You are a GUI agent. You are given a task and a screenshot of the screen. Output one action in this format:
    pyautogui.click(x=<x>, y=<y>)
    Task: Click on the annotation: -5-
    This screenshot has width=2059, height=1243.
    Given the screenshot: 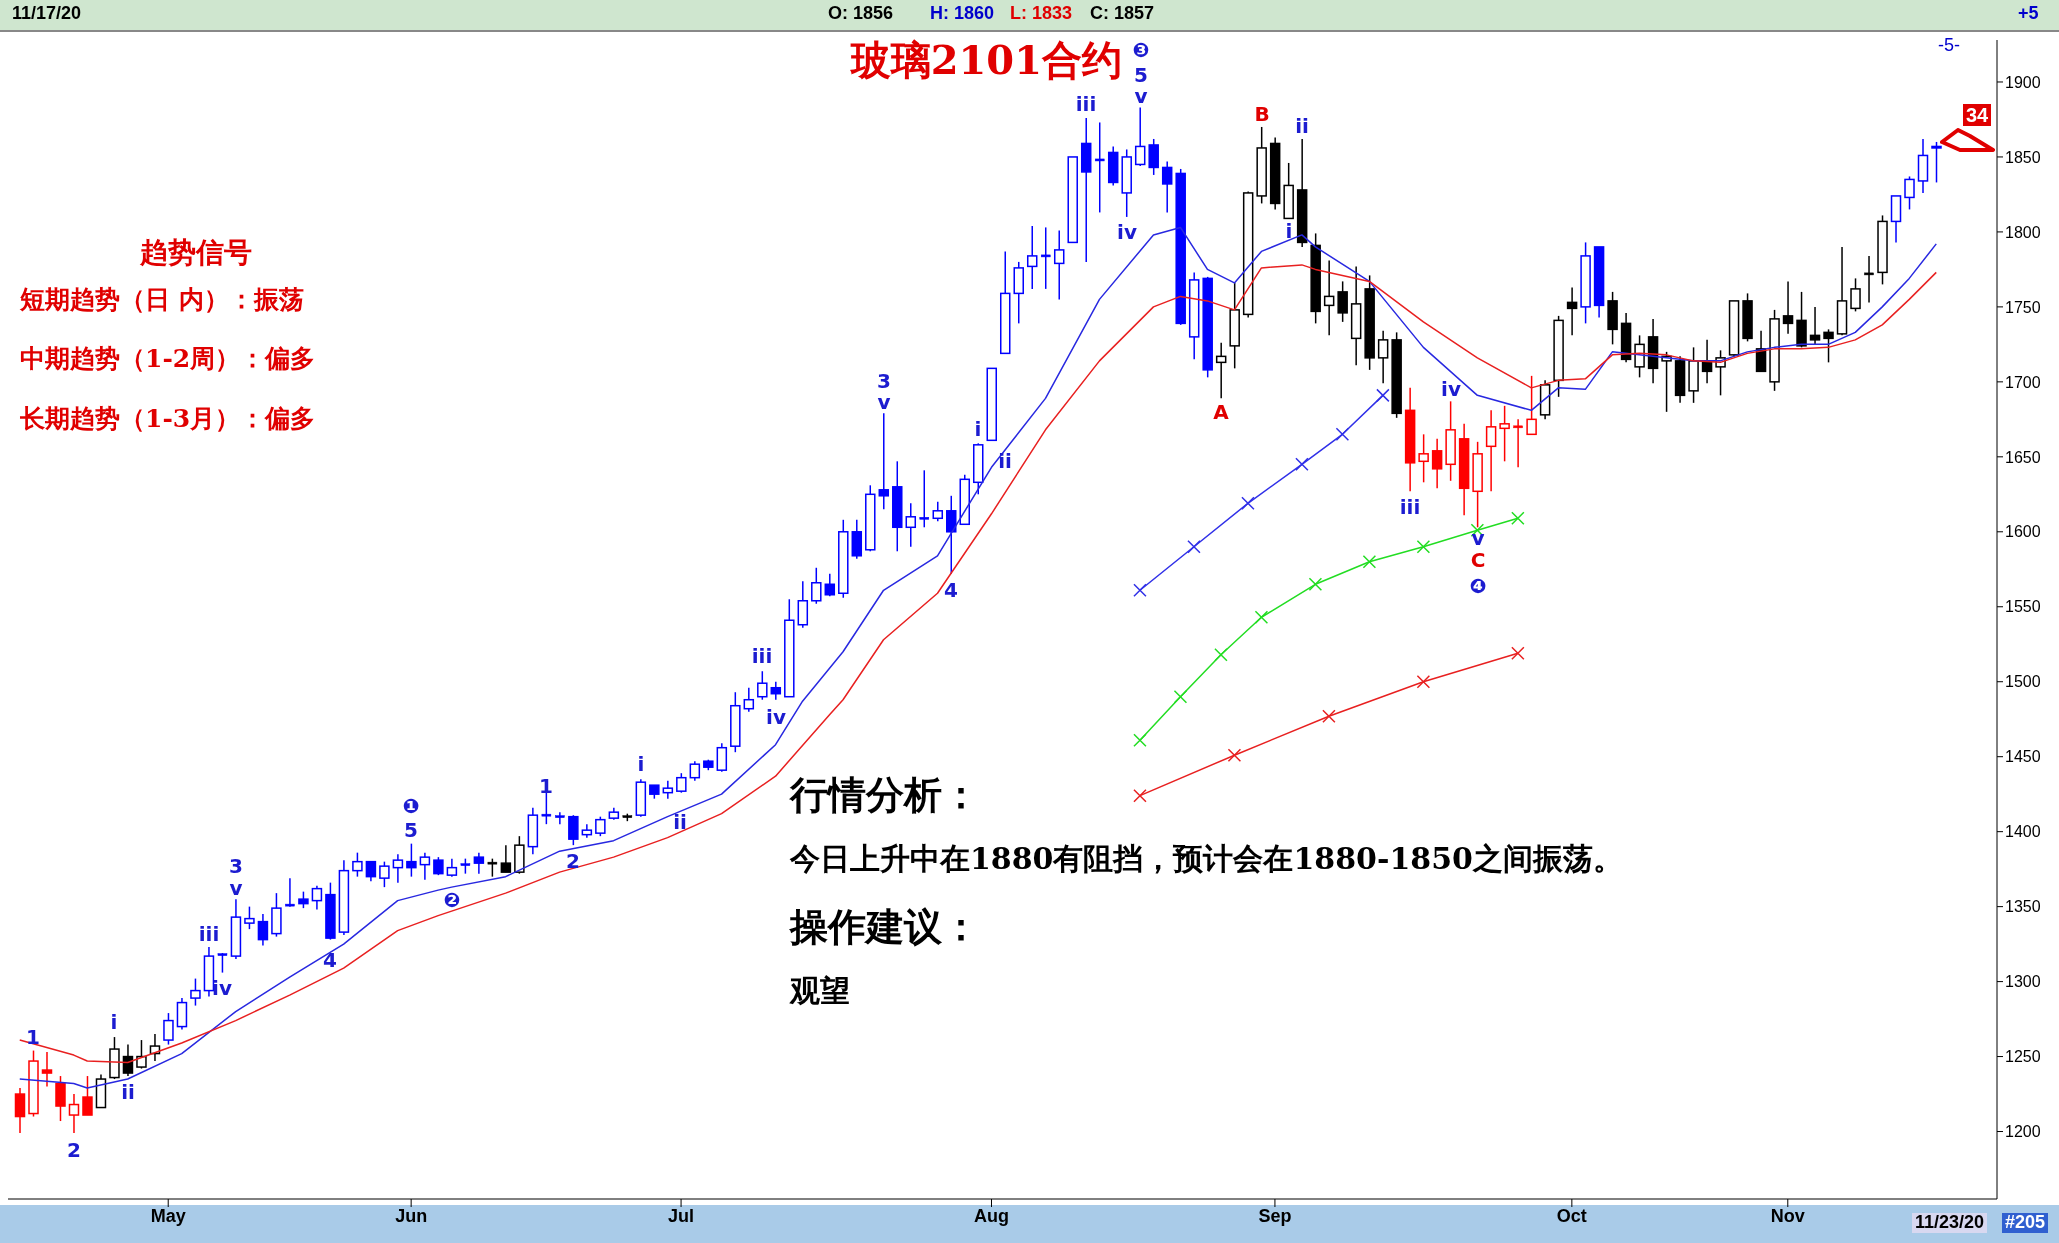 What is the action you would take?
    pyautogui.click(x=1949, y=45)
    